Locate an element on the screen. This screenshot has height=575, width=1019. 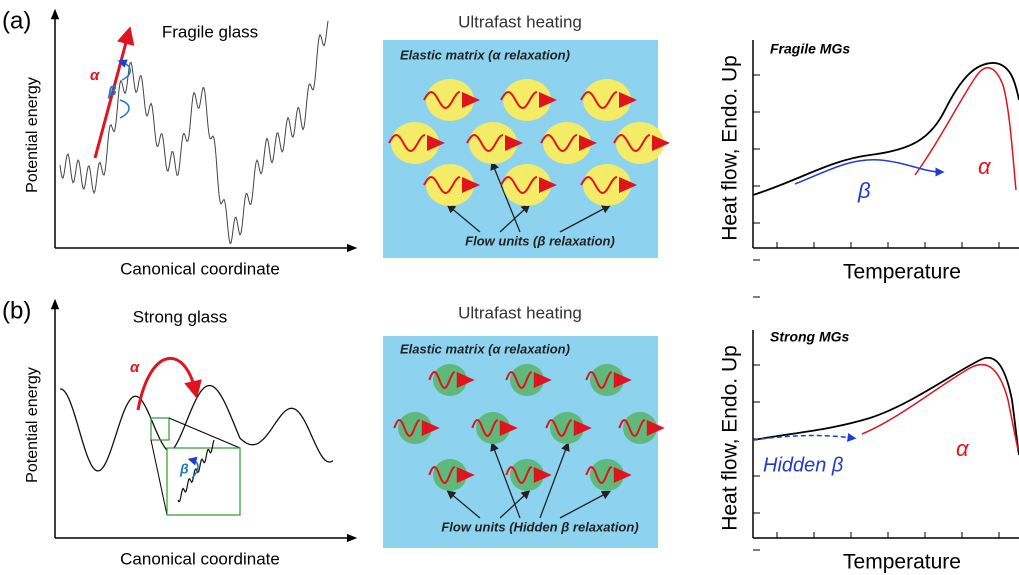
zoom-box-small is located at coordinates (160, 429).